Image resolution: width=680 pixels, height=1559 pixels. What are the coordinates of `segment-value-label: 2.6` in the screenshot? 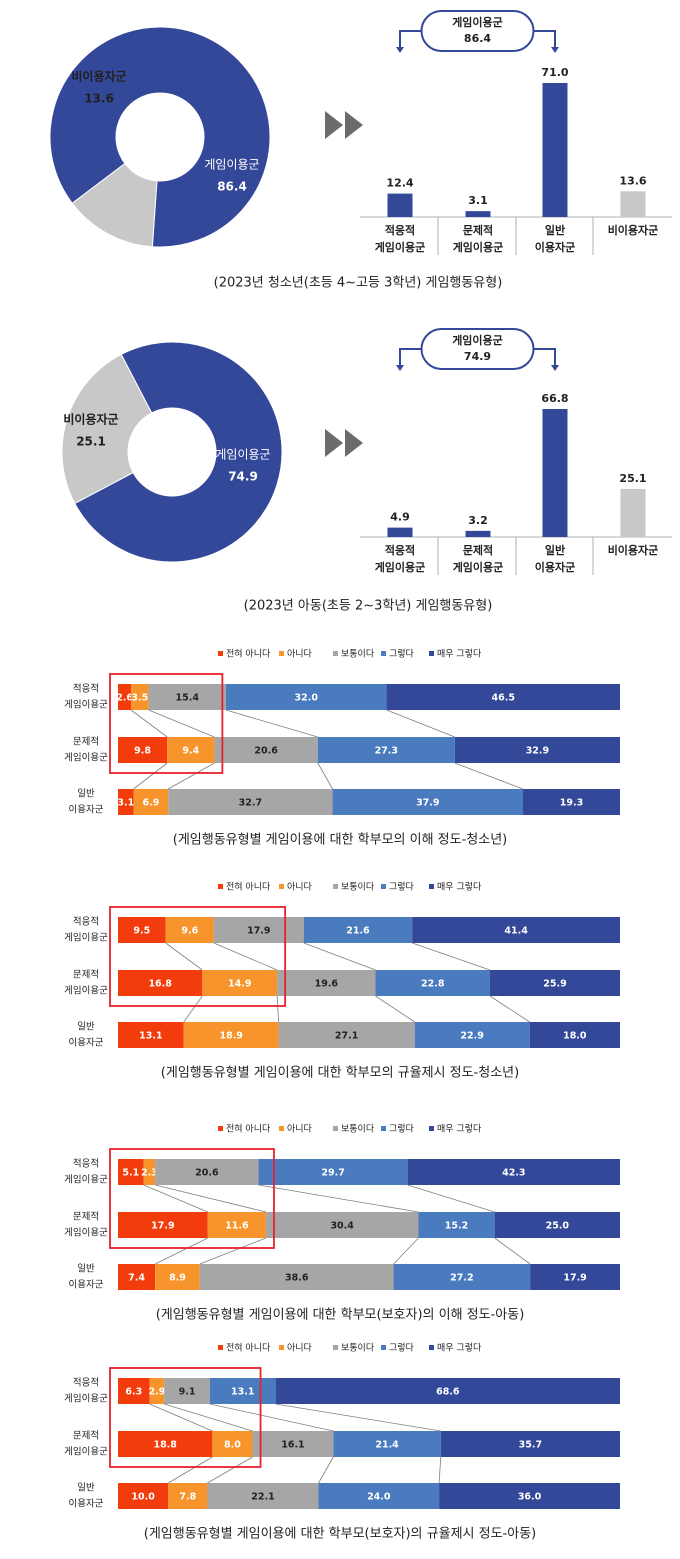 It's located at (124, 698).